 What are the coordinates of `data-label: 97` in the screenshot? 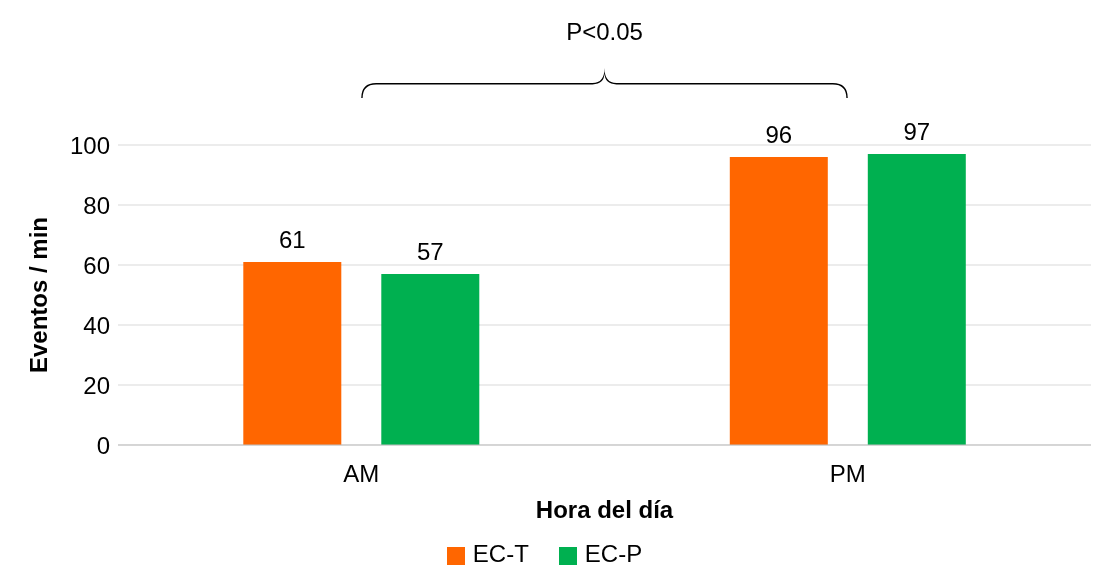 It's located at (917, 131).